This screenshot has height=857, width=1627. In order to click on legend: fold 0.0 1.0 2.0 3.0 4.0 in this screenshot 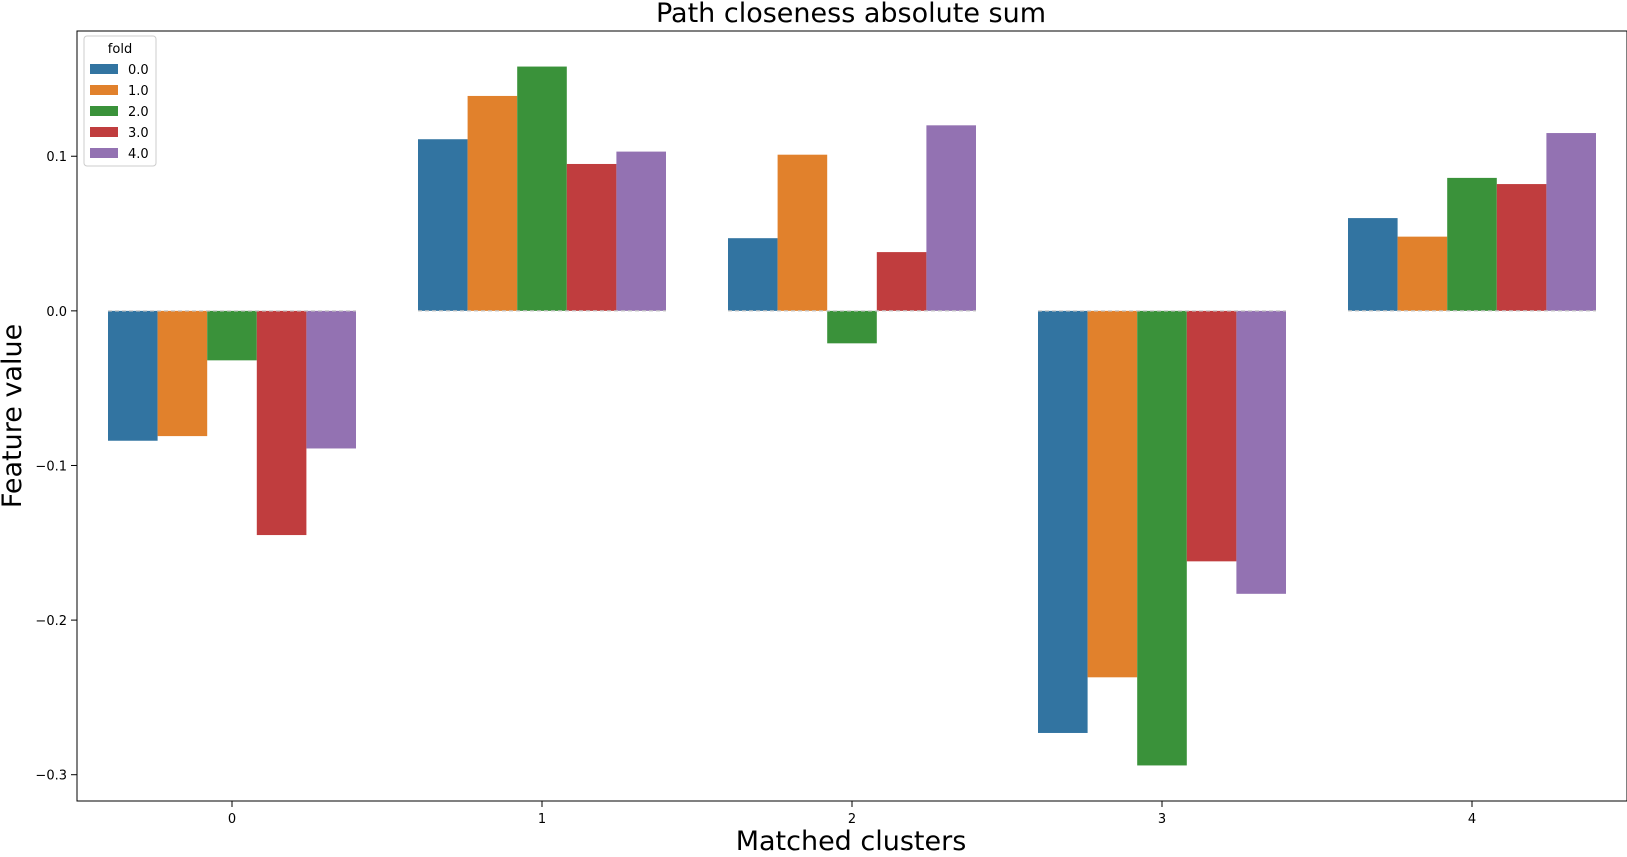, I will do `click(120, 101)`.